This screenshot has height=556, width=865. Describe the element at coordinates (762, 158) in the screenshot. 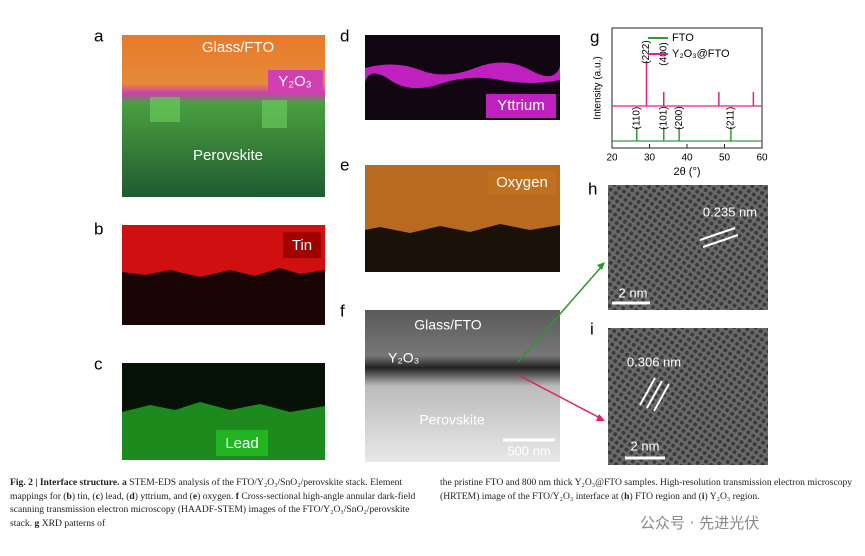

I see `x-tick-label: 60` at that location.